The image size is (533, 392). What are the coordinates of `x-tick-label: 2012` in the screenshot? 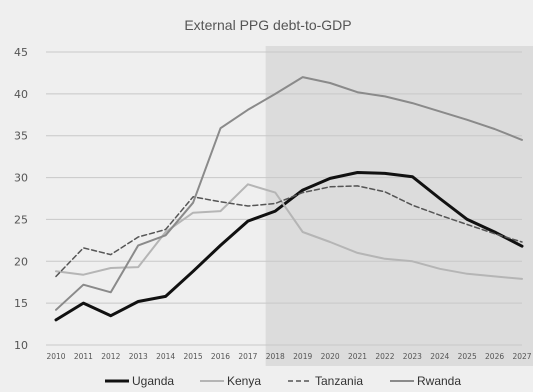 It's located at (110, 356).